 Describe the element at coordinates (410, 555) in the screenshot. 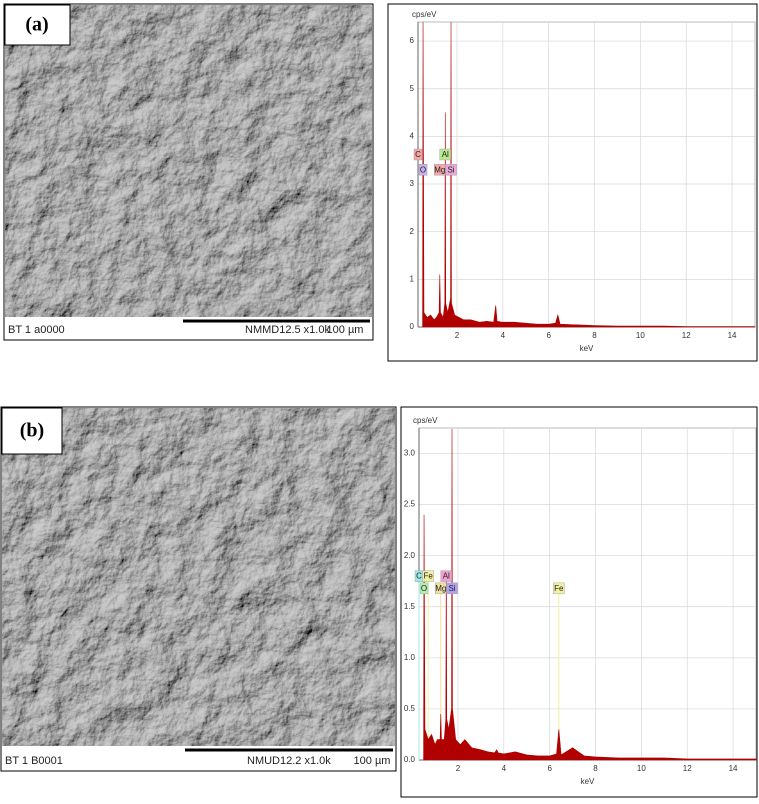

I see `y-tick-label: 2.0` at that location.